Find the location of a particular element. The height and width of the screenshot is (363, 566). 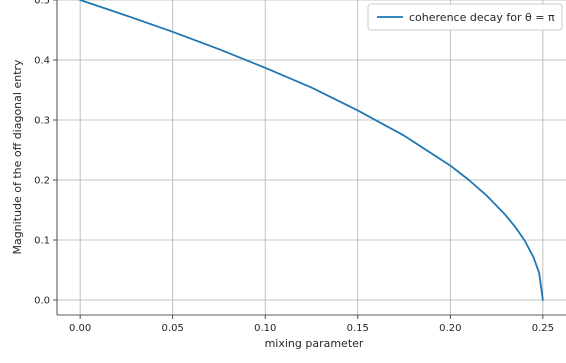

y-tick-label: 0.1 is located at coordinates (42, 241).